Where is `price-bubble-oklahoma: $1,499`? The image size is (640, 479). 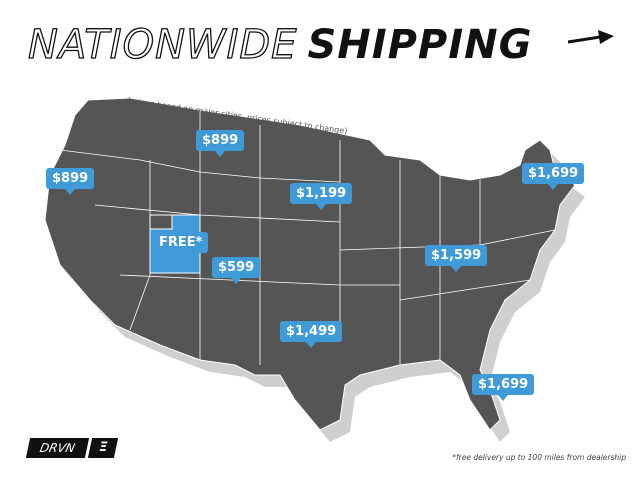
price-bubble-oklahoma: $1,499 is located at coordinates (311, 334).